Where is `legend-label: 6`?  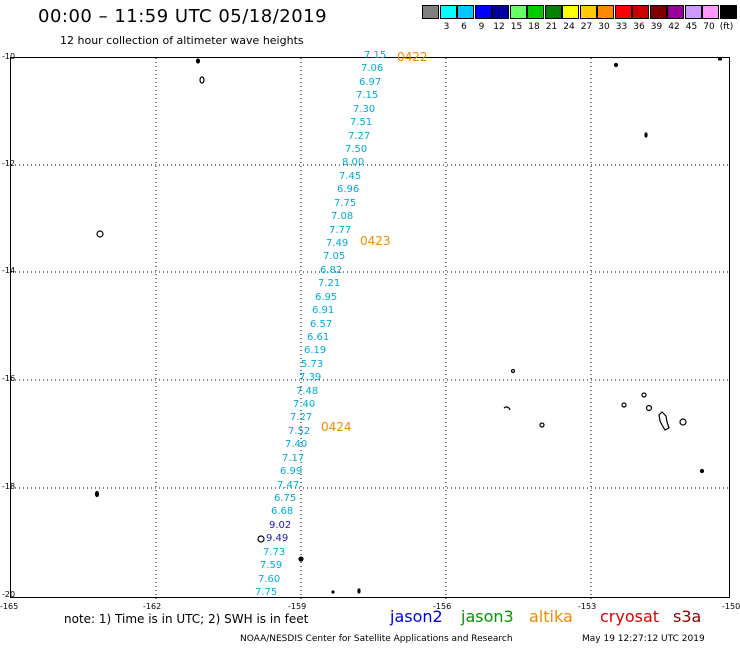
legend-label: 6 is located at coordinates (464, 27).